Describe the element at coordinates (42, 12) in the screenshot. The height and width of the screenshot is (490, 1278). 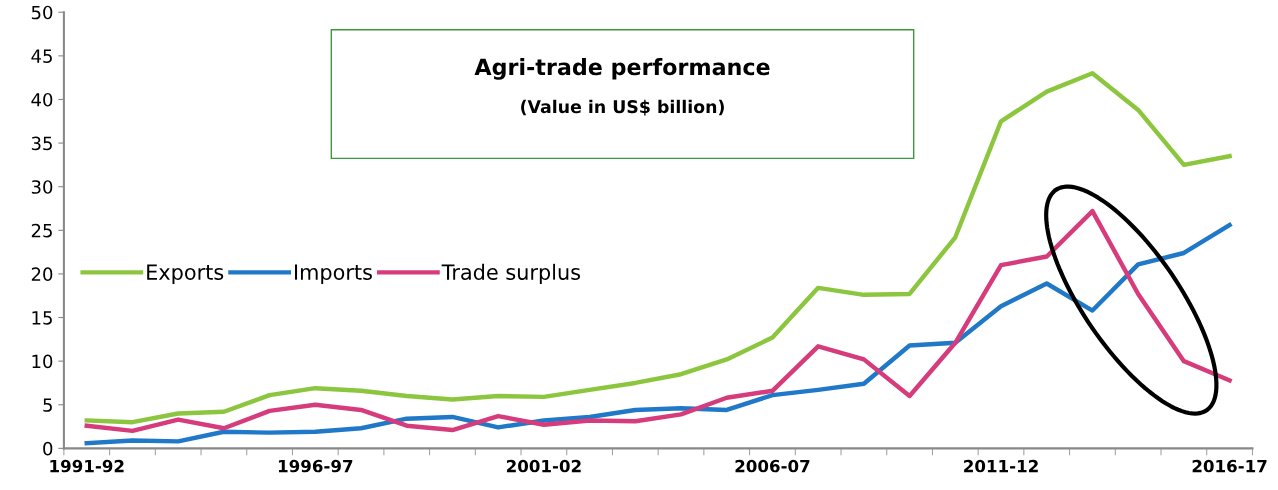
I see `y-tick-label: 50` at that location.